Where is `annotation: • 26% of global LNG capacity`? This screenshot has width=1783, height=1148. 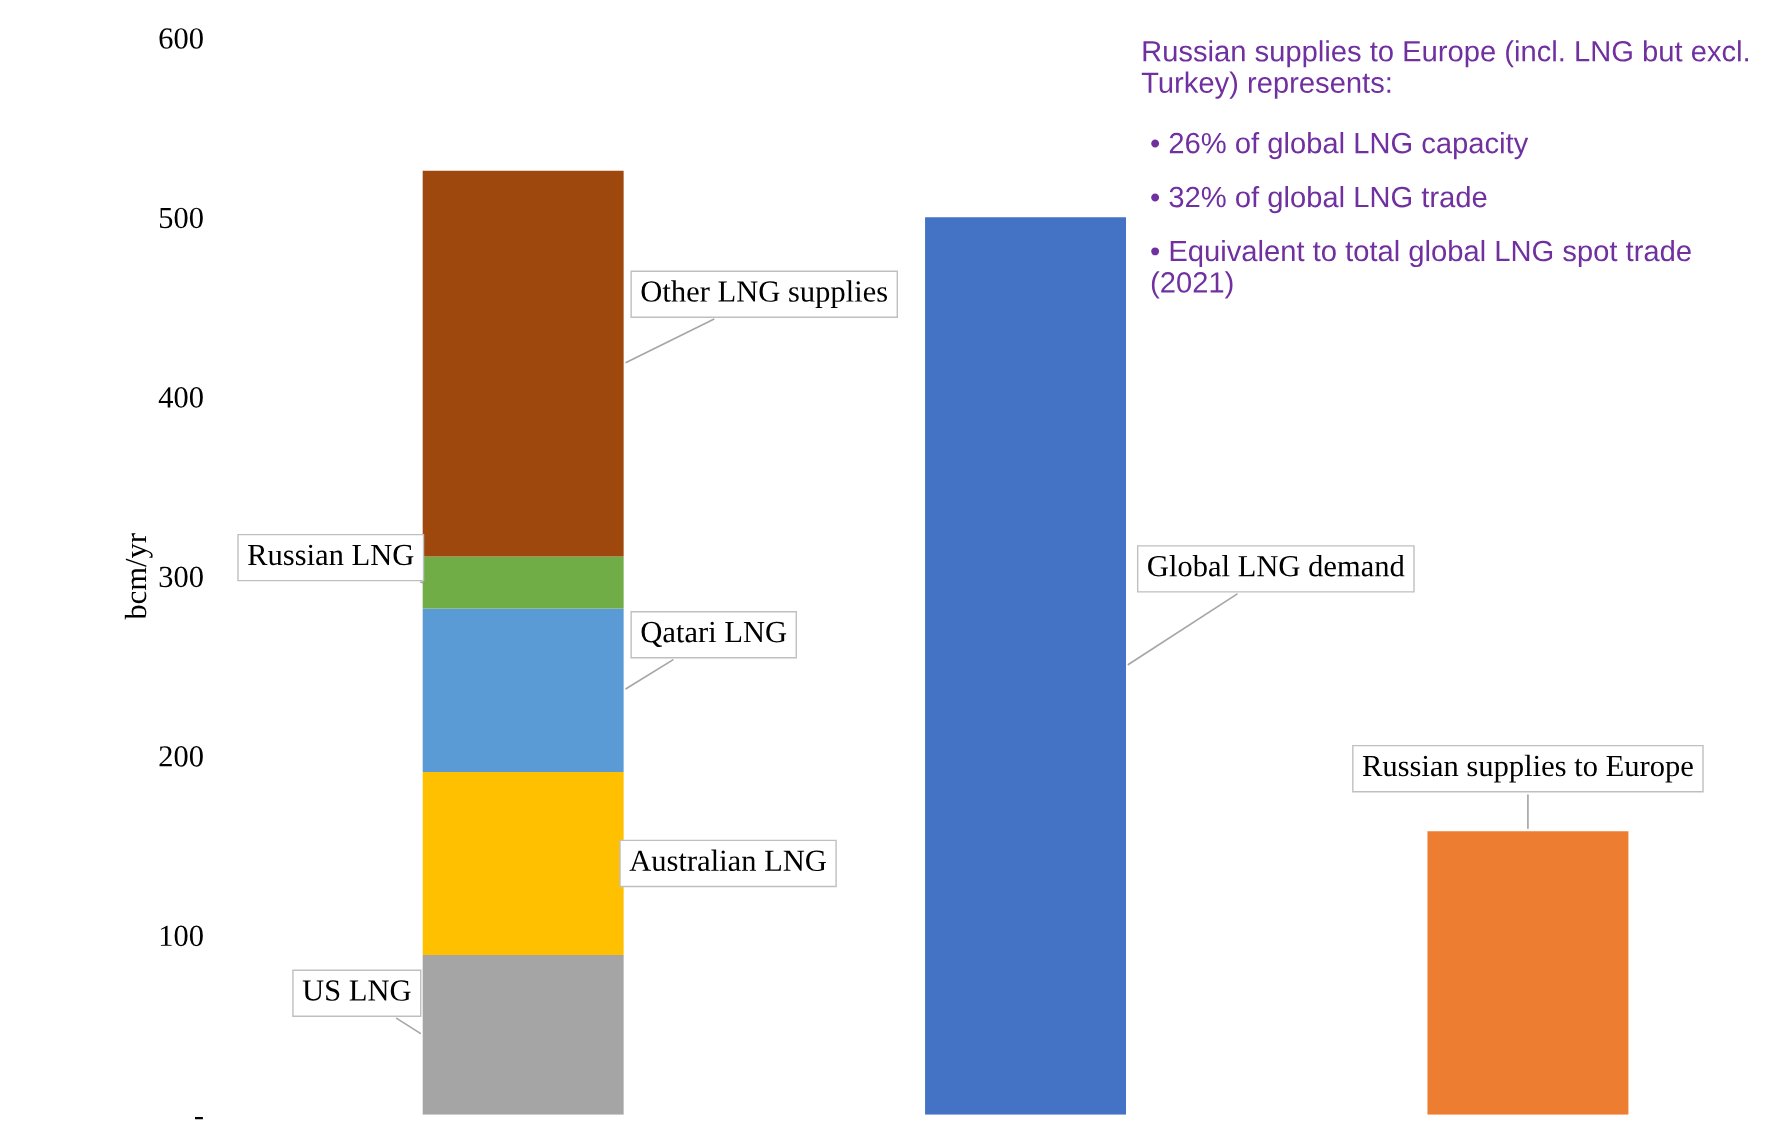
annotation: • 26% of global LNG capacity is located at coordinates (1340, 146).